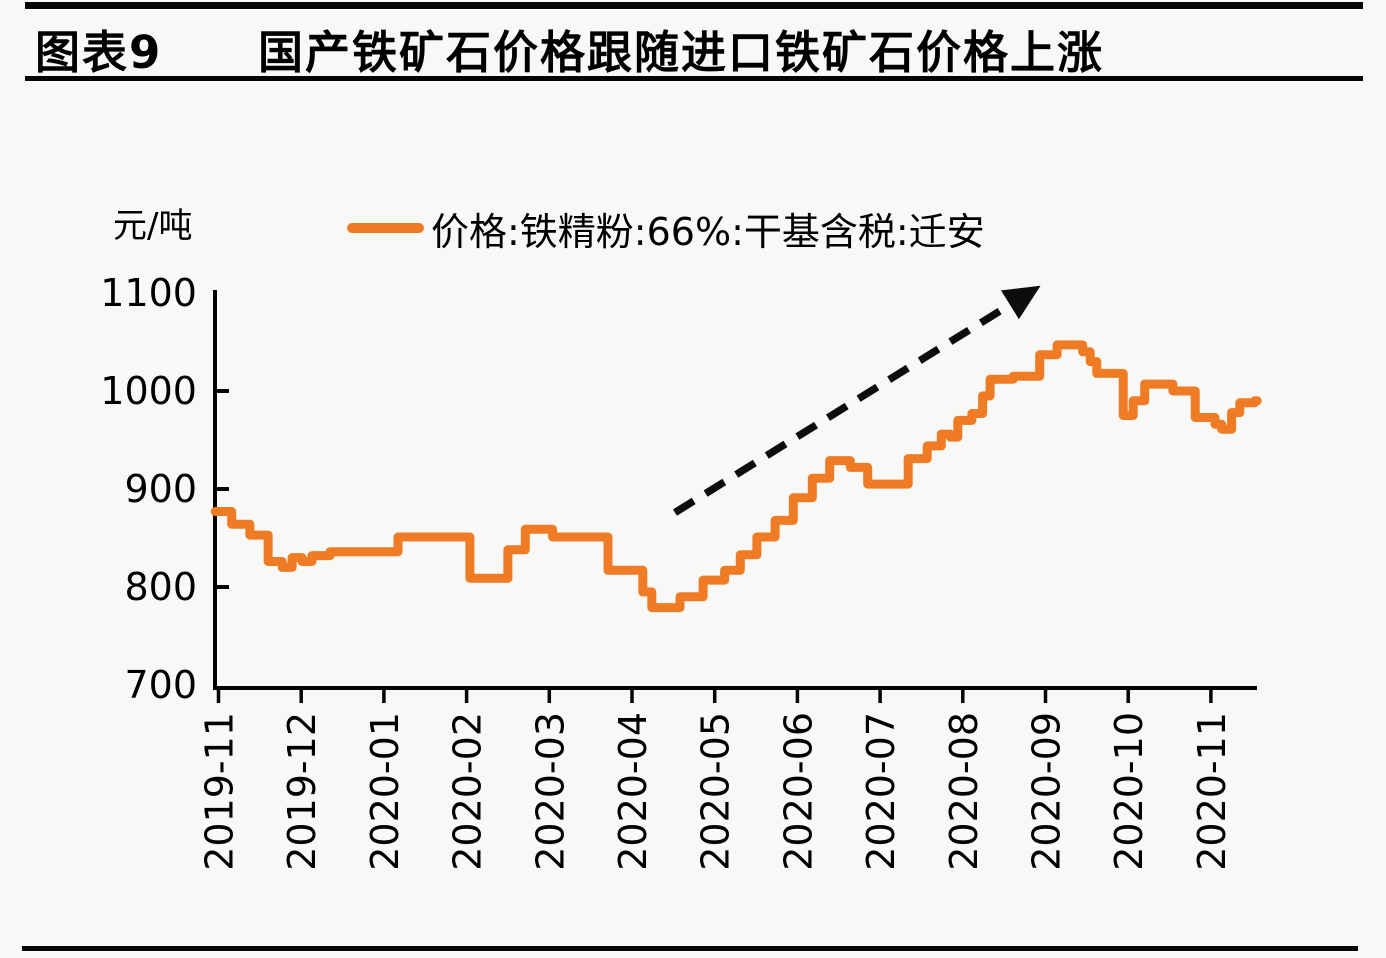 Image resolution: width=1386 pixels, height=958 pixels. I want to click on x-axis-tick-label: 2020-07, so click(881, 791).